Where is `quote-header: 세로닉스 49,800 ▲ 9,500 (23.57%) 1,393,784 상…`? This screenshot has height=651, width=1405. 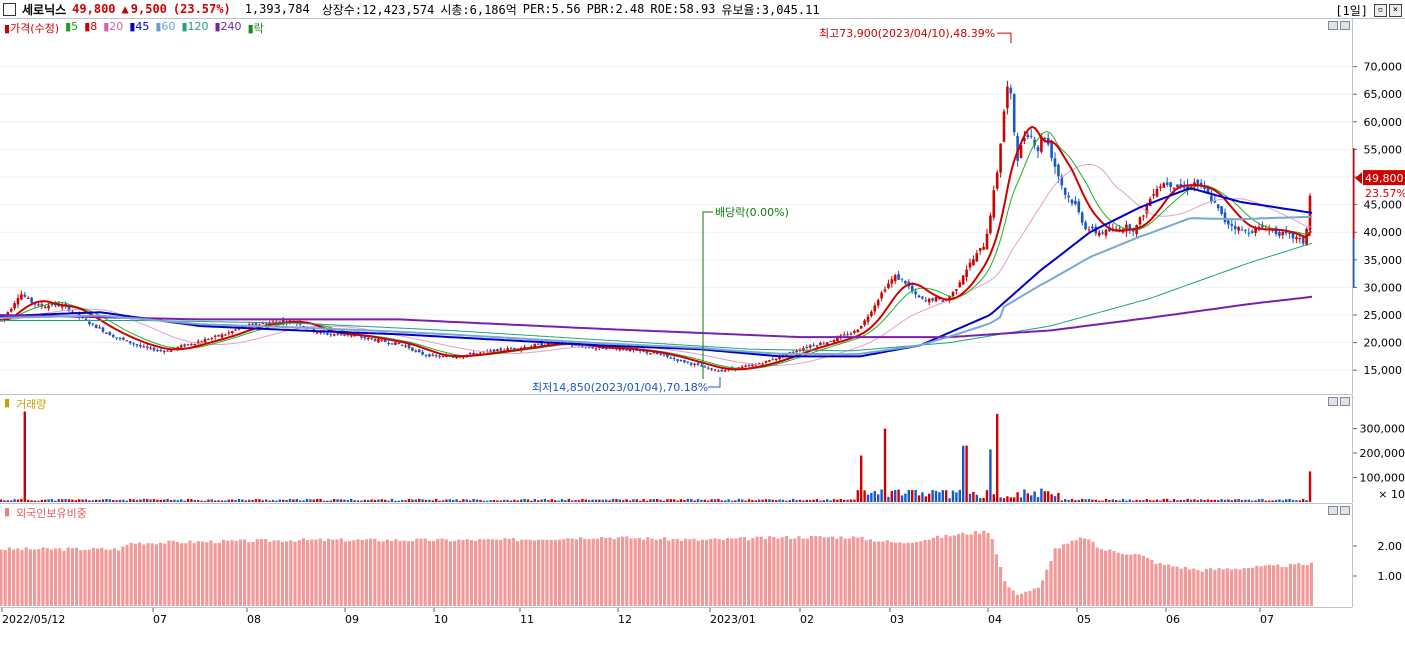 quote-header: 세로닉스 49,800 ▲ 9,500 (23.57%) 1,393,784 상… is located at coordinates (702, 9).